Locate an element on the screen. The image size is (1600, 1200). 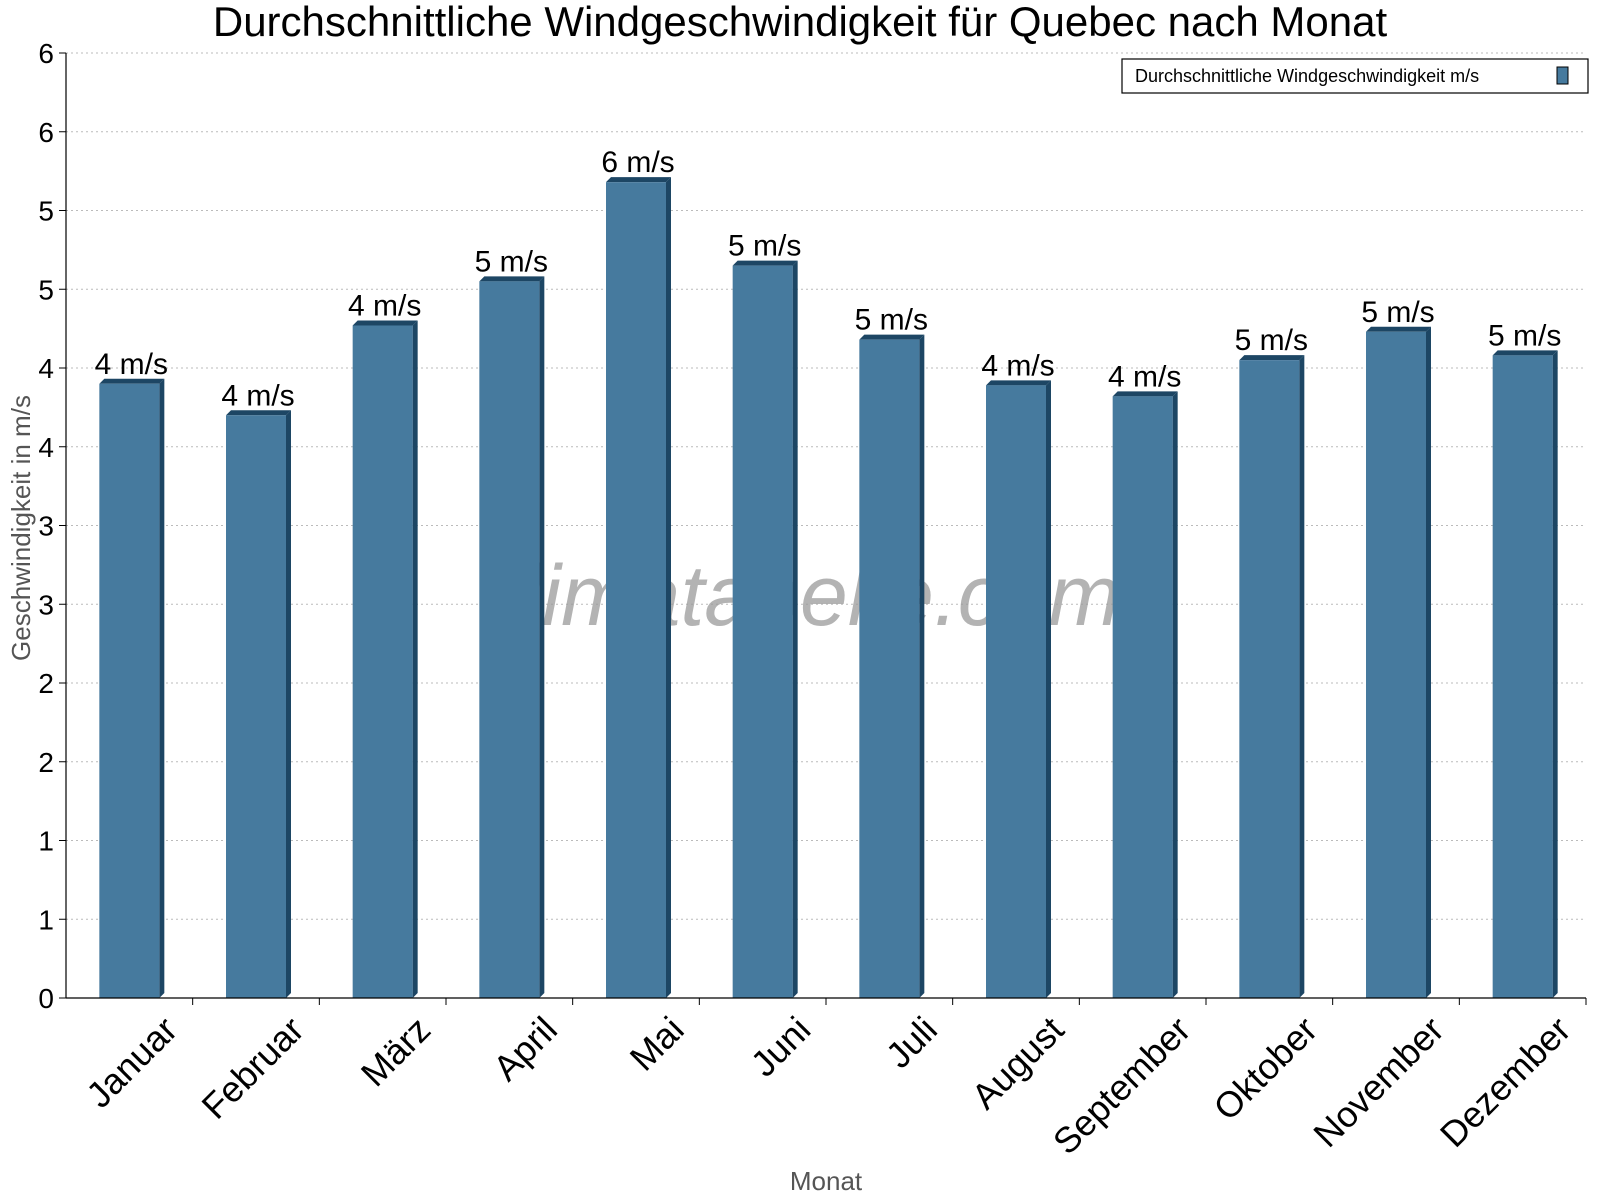
x-axis-title: Monat is located at coordinates (826, 1181).